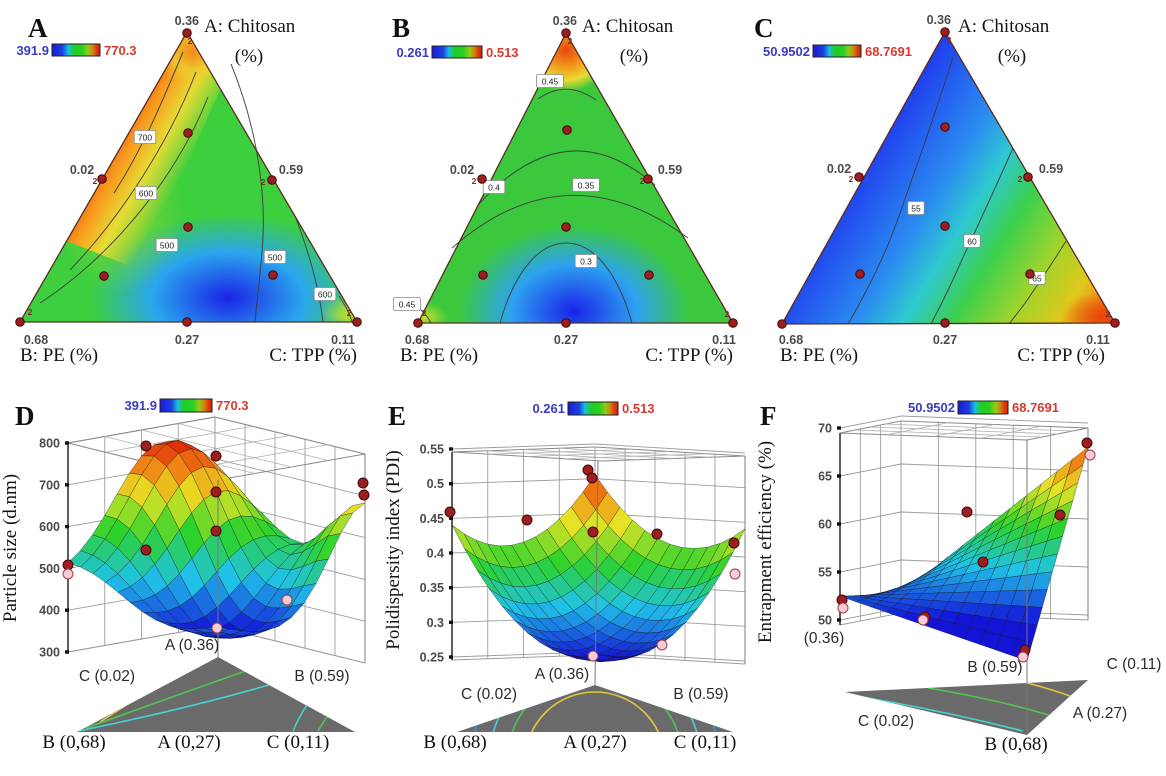 Image resolution: width=1166 pixels, height=776 pixels. What do you see at coordinates (1035, 407) in the screenshot?
I see `scale-high-F: 68.7691` at bounding box center [1035, 407].